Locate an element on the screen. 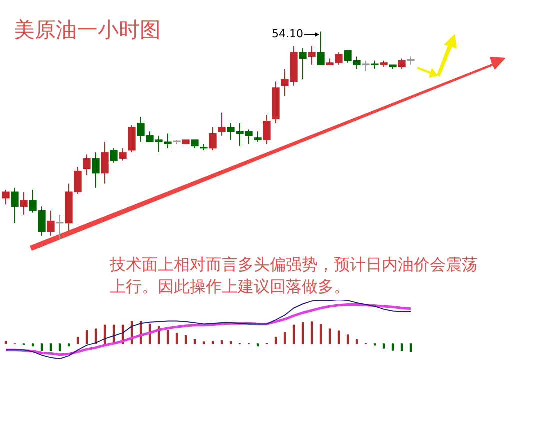  chart-title: 美原油一小时图 is located at coordinates (87, 30).